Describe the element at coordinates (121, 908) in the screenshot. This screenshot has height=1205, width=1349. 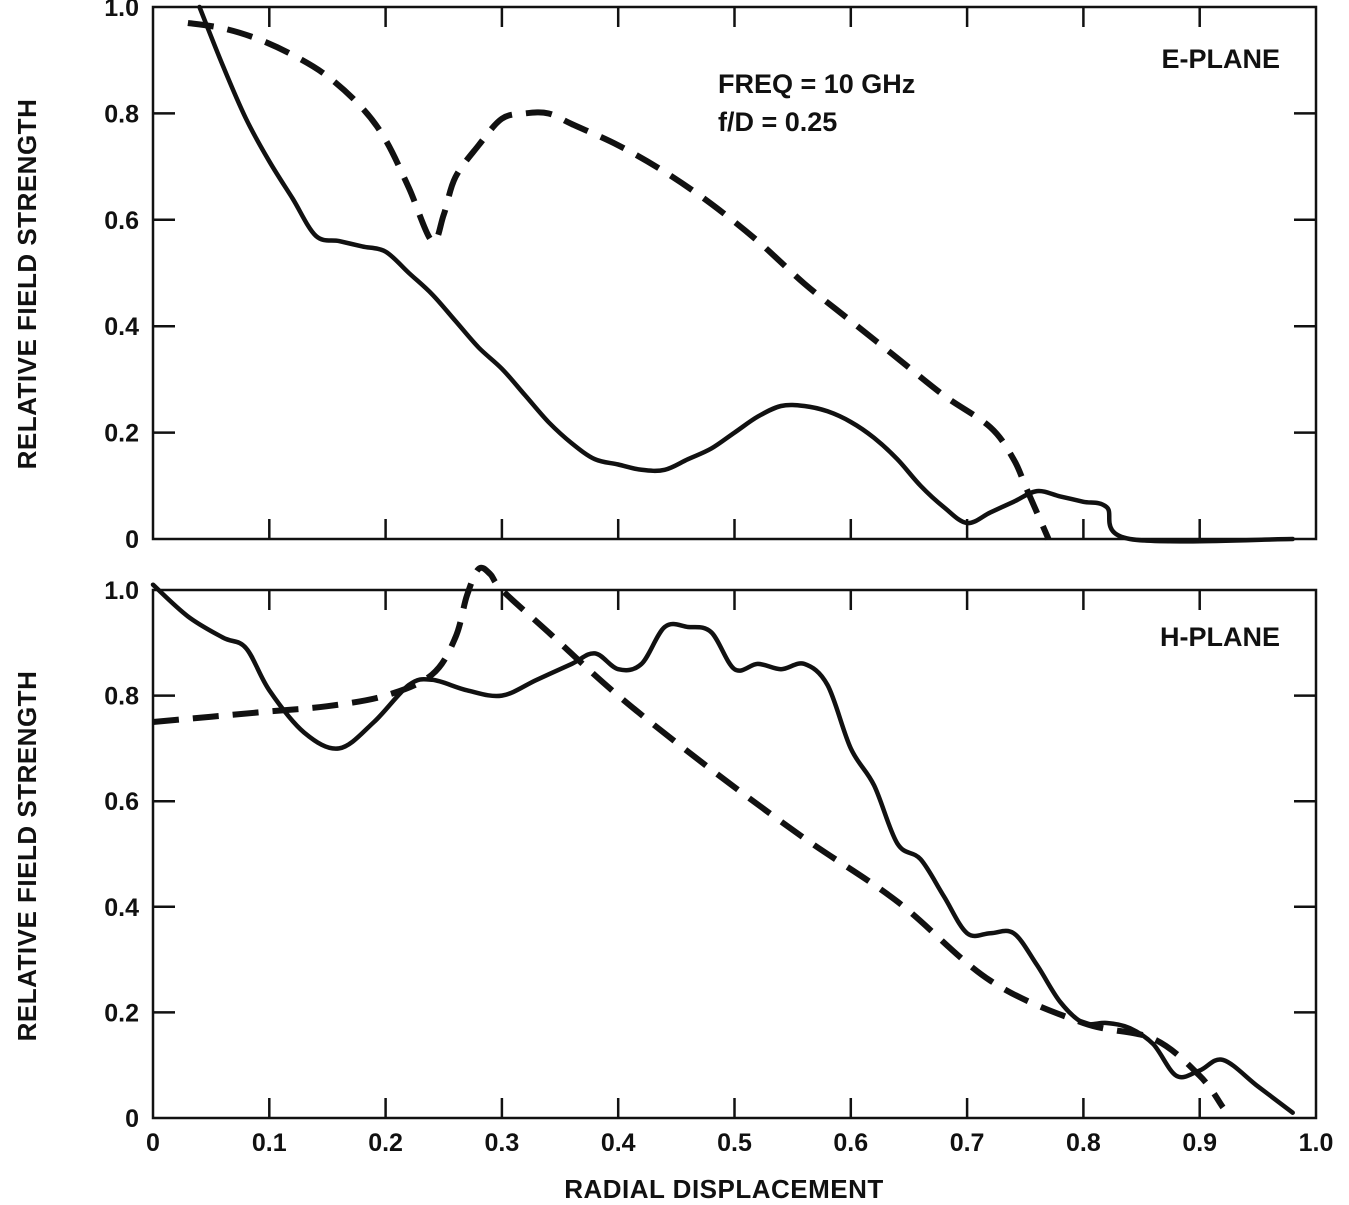
I see `h-plane-y-tick-label: 0.4` at that location.